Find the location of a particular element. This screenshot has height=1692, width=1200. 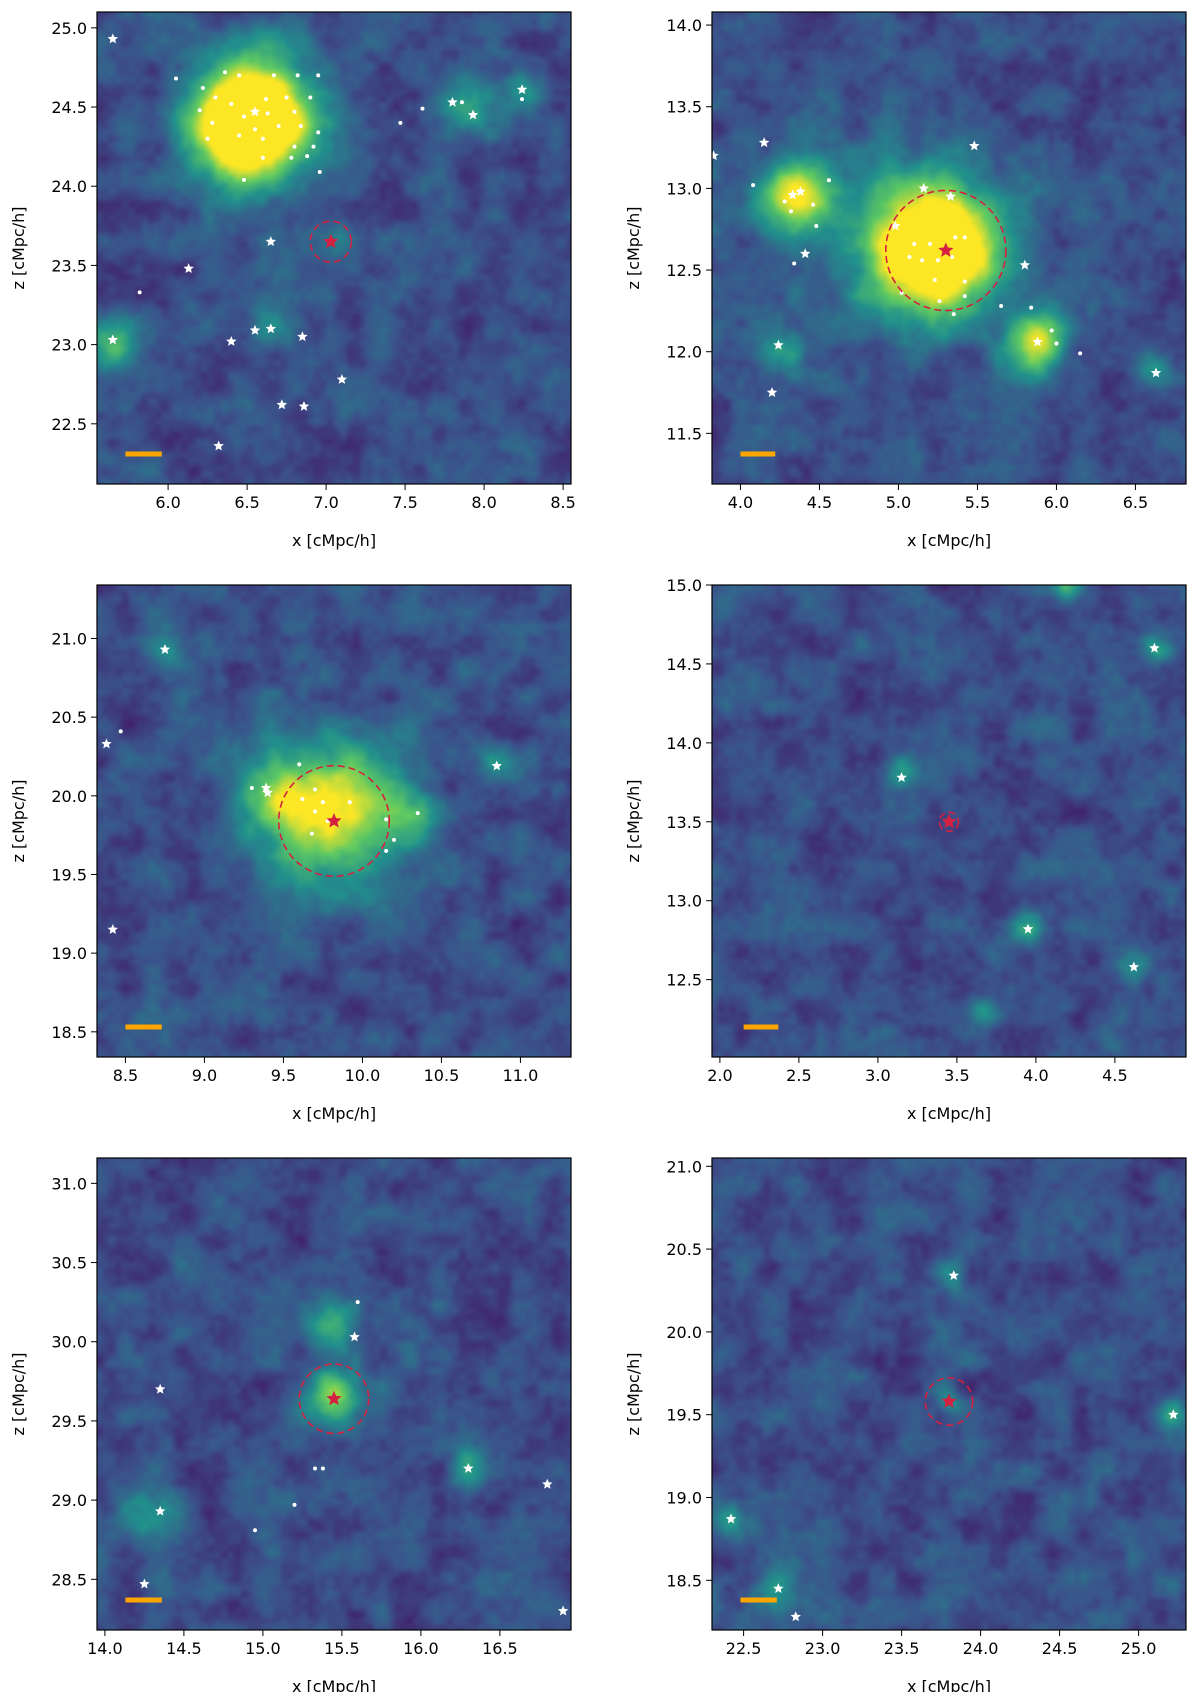

y-tick-label: 12.5 is located at coordinates (684, 270).